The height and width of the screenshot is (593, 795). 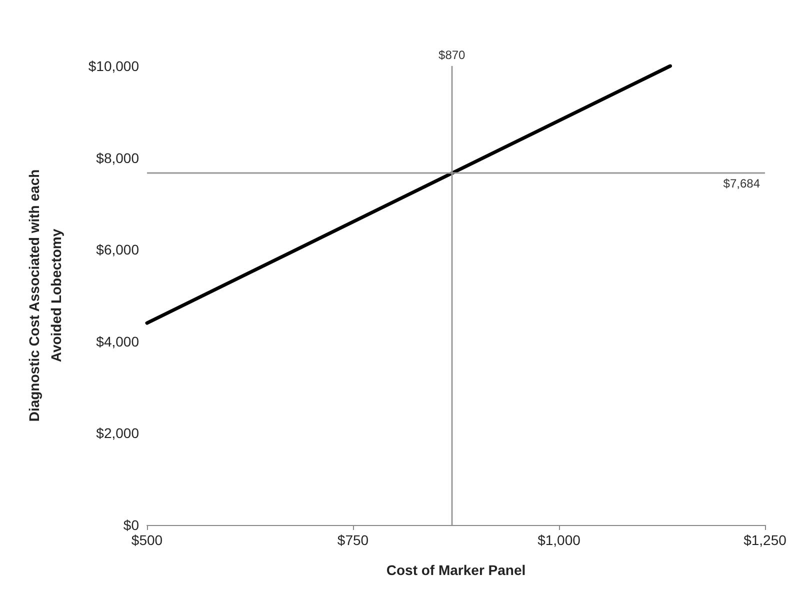 I want to click on x-tick-label: $1,000, so click(x=559, y=540).